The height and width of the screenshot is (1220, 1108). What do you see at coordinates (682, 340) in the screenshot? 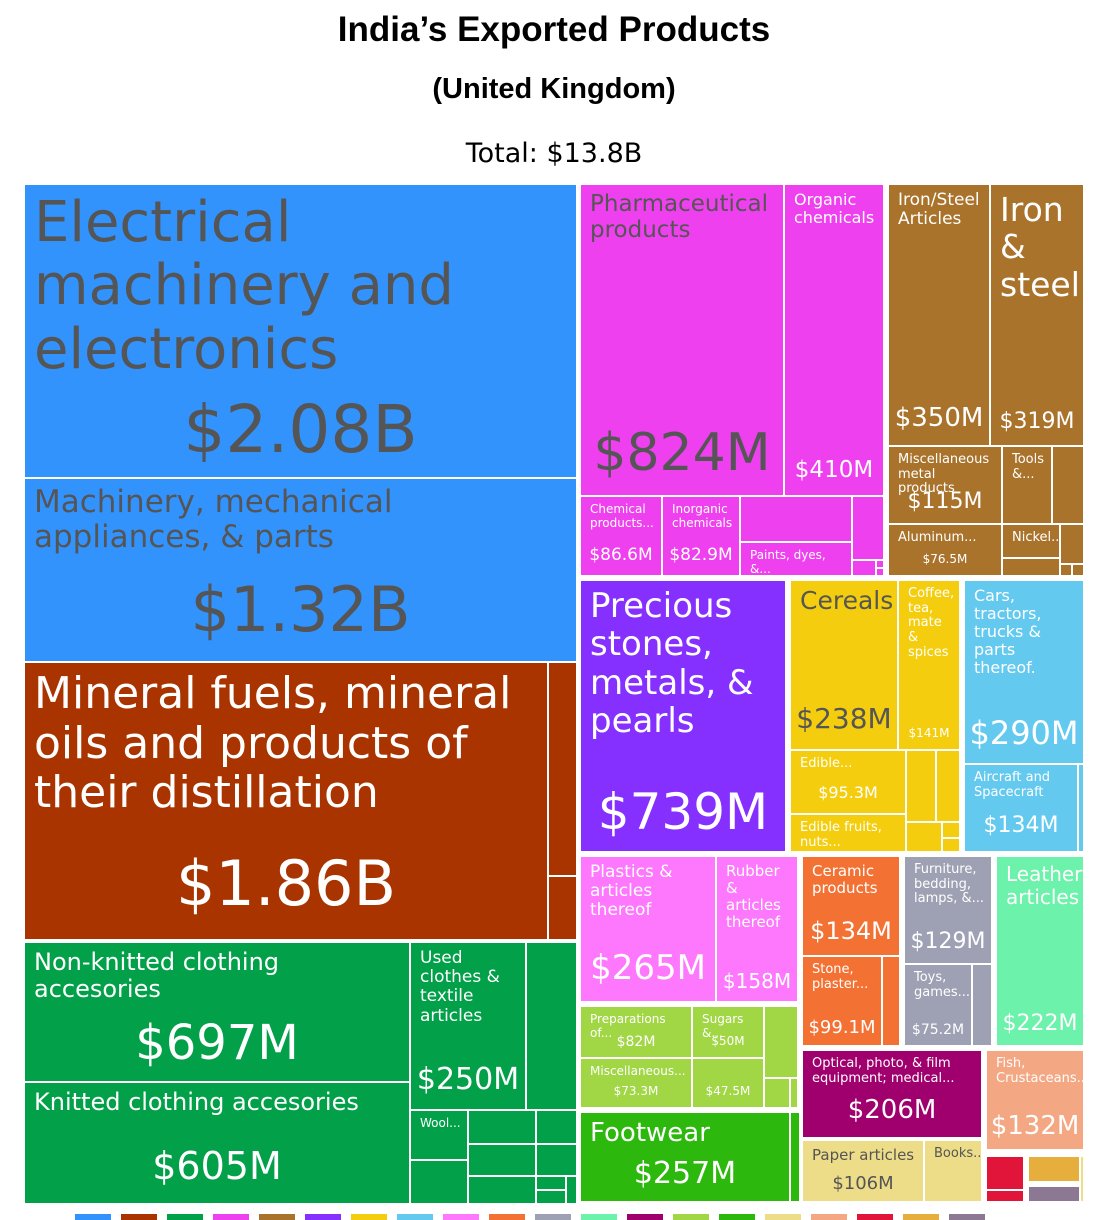
I see `tile-pharmaceutical-products: Pharmaceutical products $824M` at bounding box center [682, 340].